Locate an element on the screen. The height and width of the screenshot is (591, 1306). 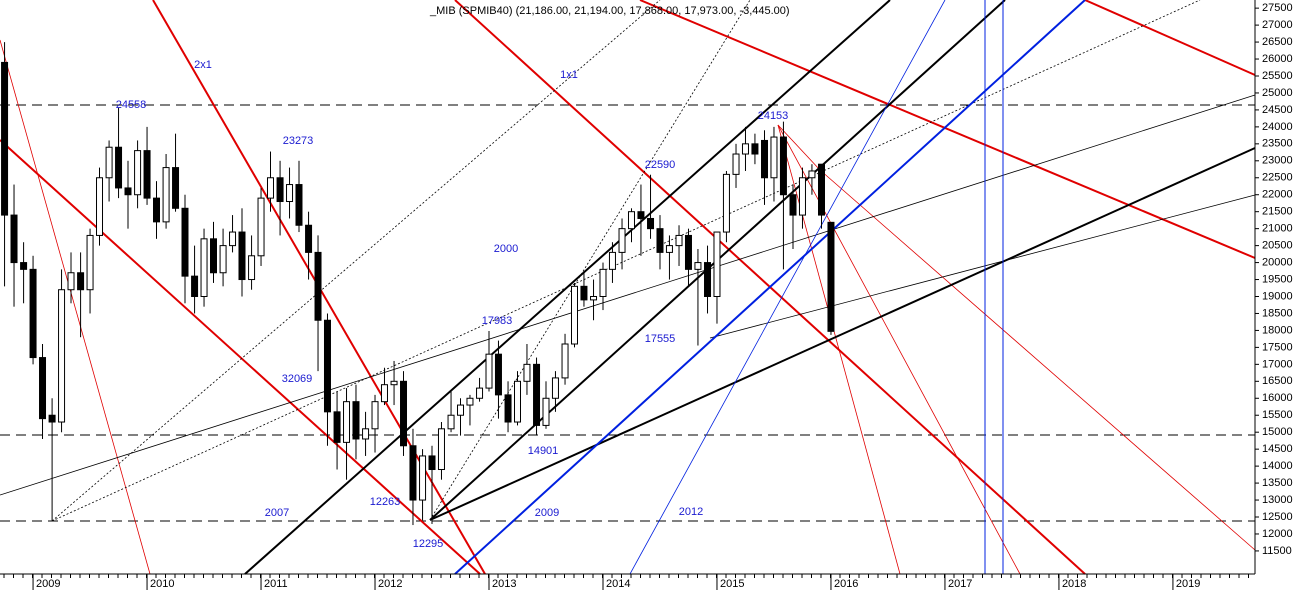
annotation: 17555 is located at coordinates (660, 339).